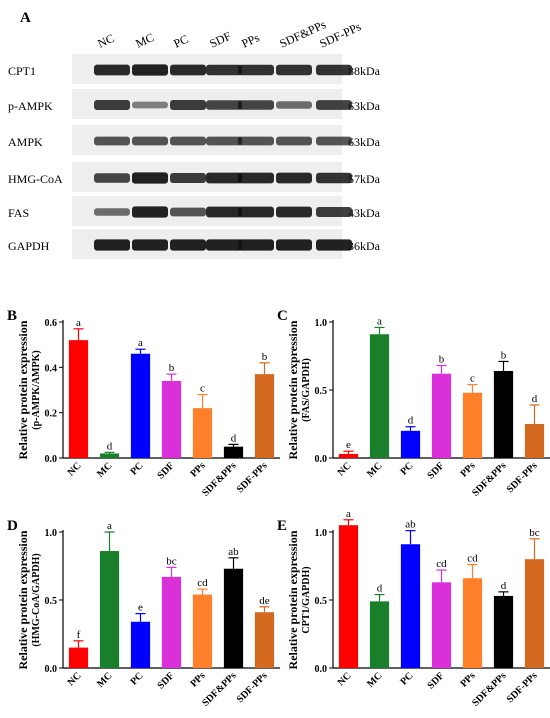  I want to click on significance-letter: c, so click(472, 379).